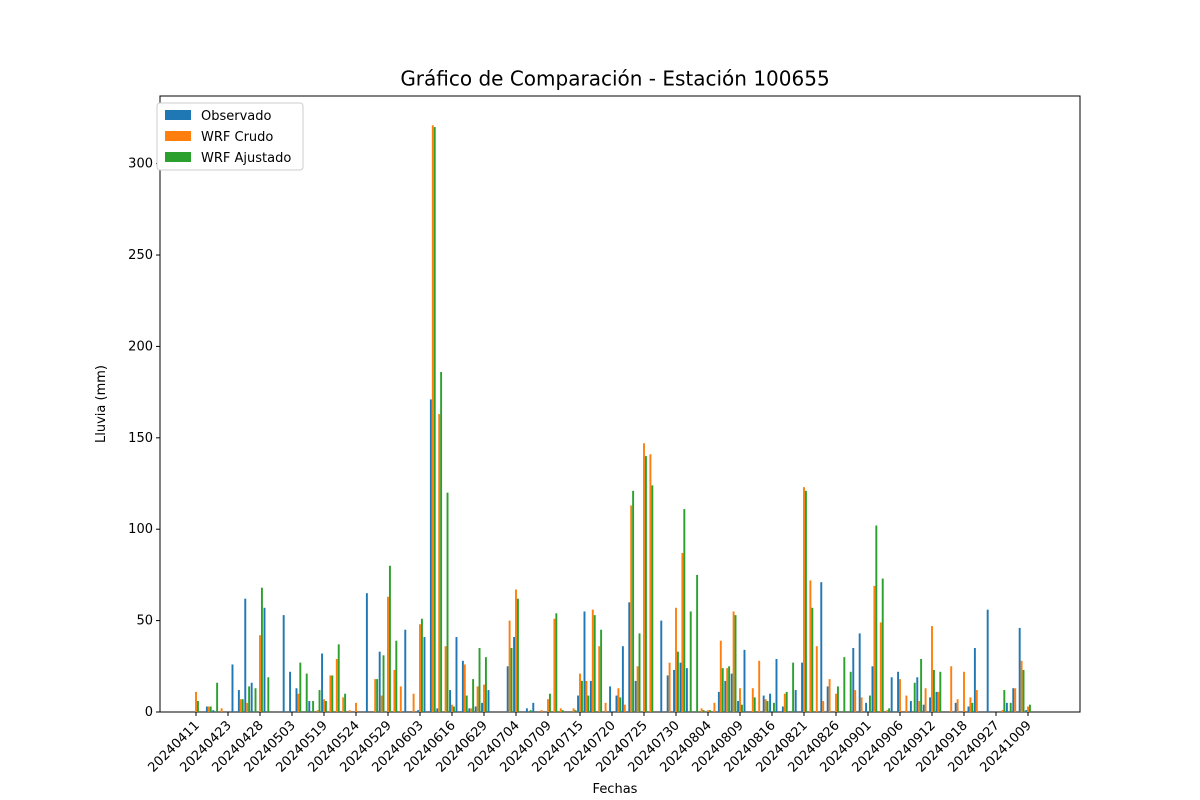 The width and height of the screenshot is (1200, 800). What do you see at coordinates (140, 164) in the screenshot?
I see `y-tick-label: 300` at bounding box center [140, 164].